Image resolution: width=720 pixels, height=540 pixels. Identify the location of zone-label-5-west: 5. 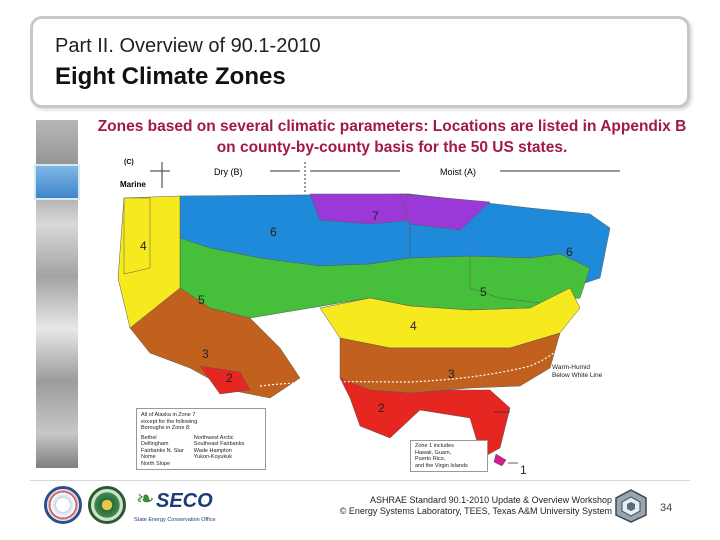
(201, 300).